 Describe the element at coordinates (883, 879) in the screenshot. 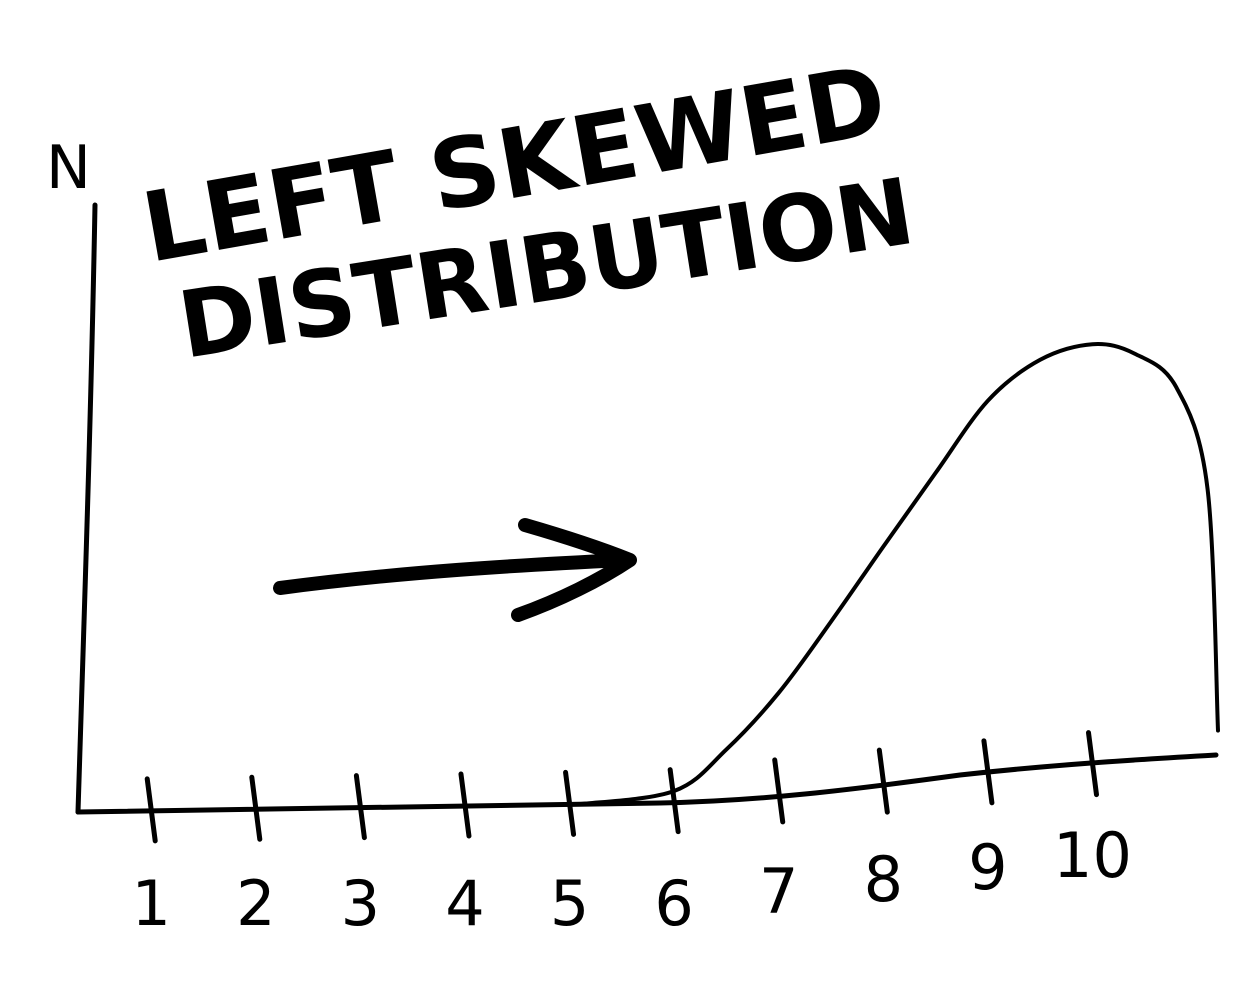

I see `x-tick-label: 8` at that location.